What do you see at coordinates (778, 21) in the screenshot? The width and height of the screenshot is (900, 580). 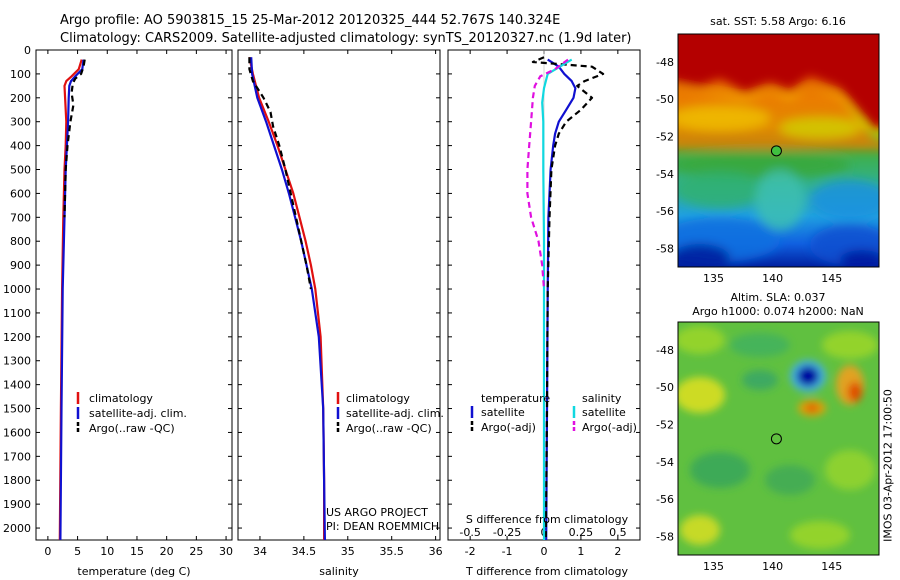 I see `sst-map-title: sat. SST: 5.58 Argo: 6.16` at bounding box center [778, 21].